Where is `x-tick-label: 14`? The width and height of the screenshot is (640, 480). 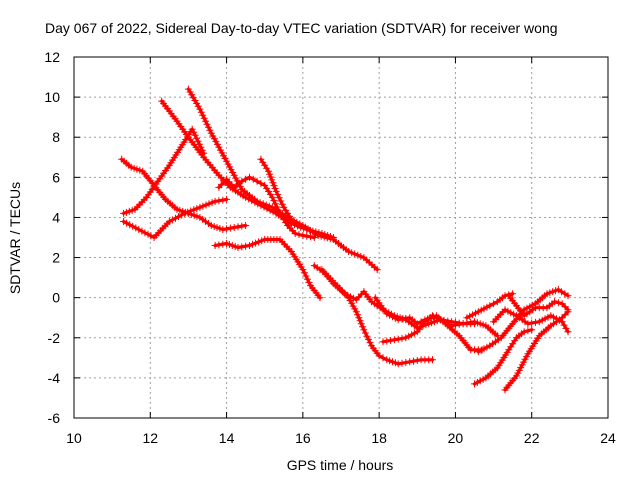
x-tick-label: 14 is located at coordinates (227, 438).